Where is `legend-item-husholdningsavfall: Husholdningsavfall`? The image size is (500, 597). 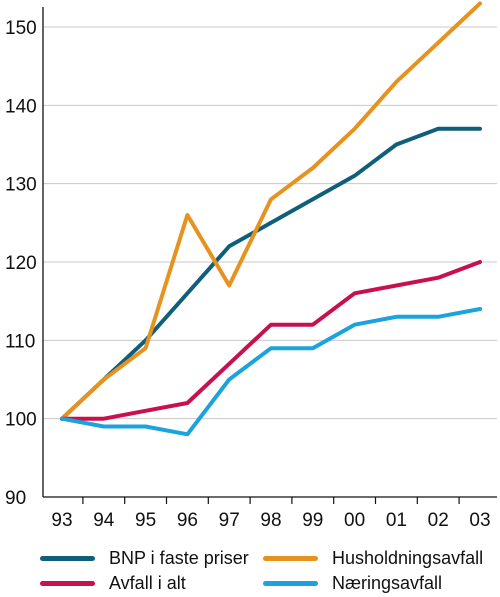 legend-item-husholdningsavfall: Husholdningsavfall is located at coordinates (373, 558).